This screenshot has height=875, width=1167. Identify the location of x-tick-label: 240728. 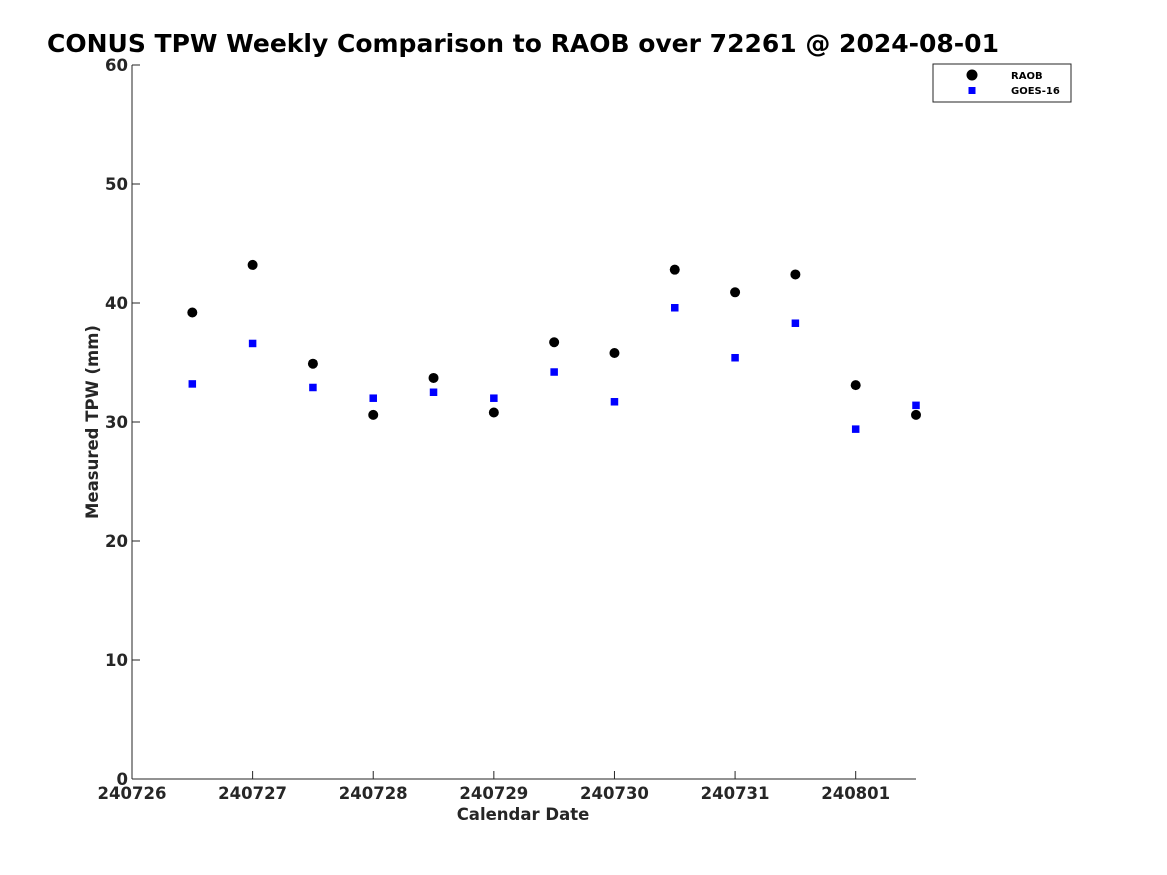
(373, 793).